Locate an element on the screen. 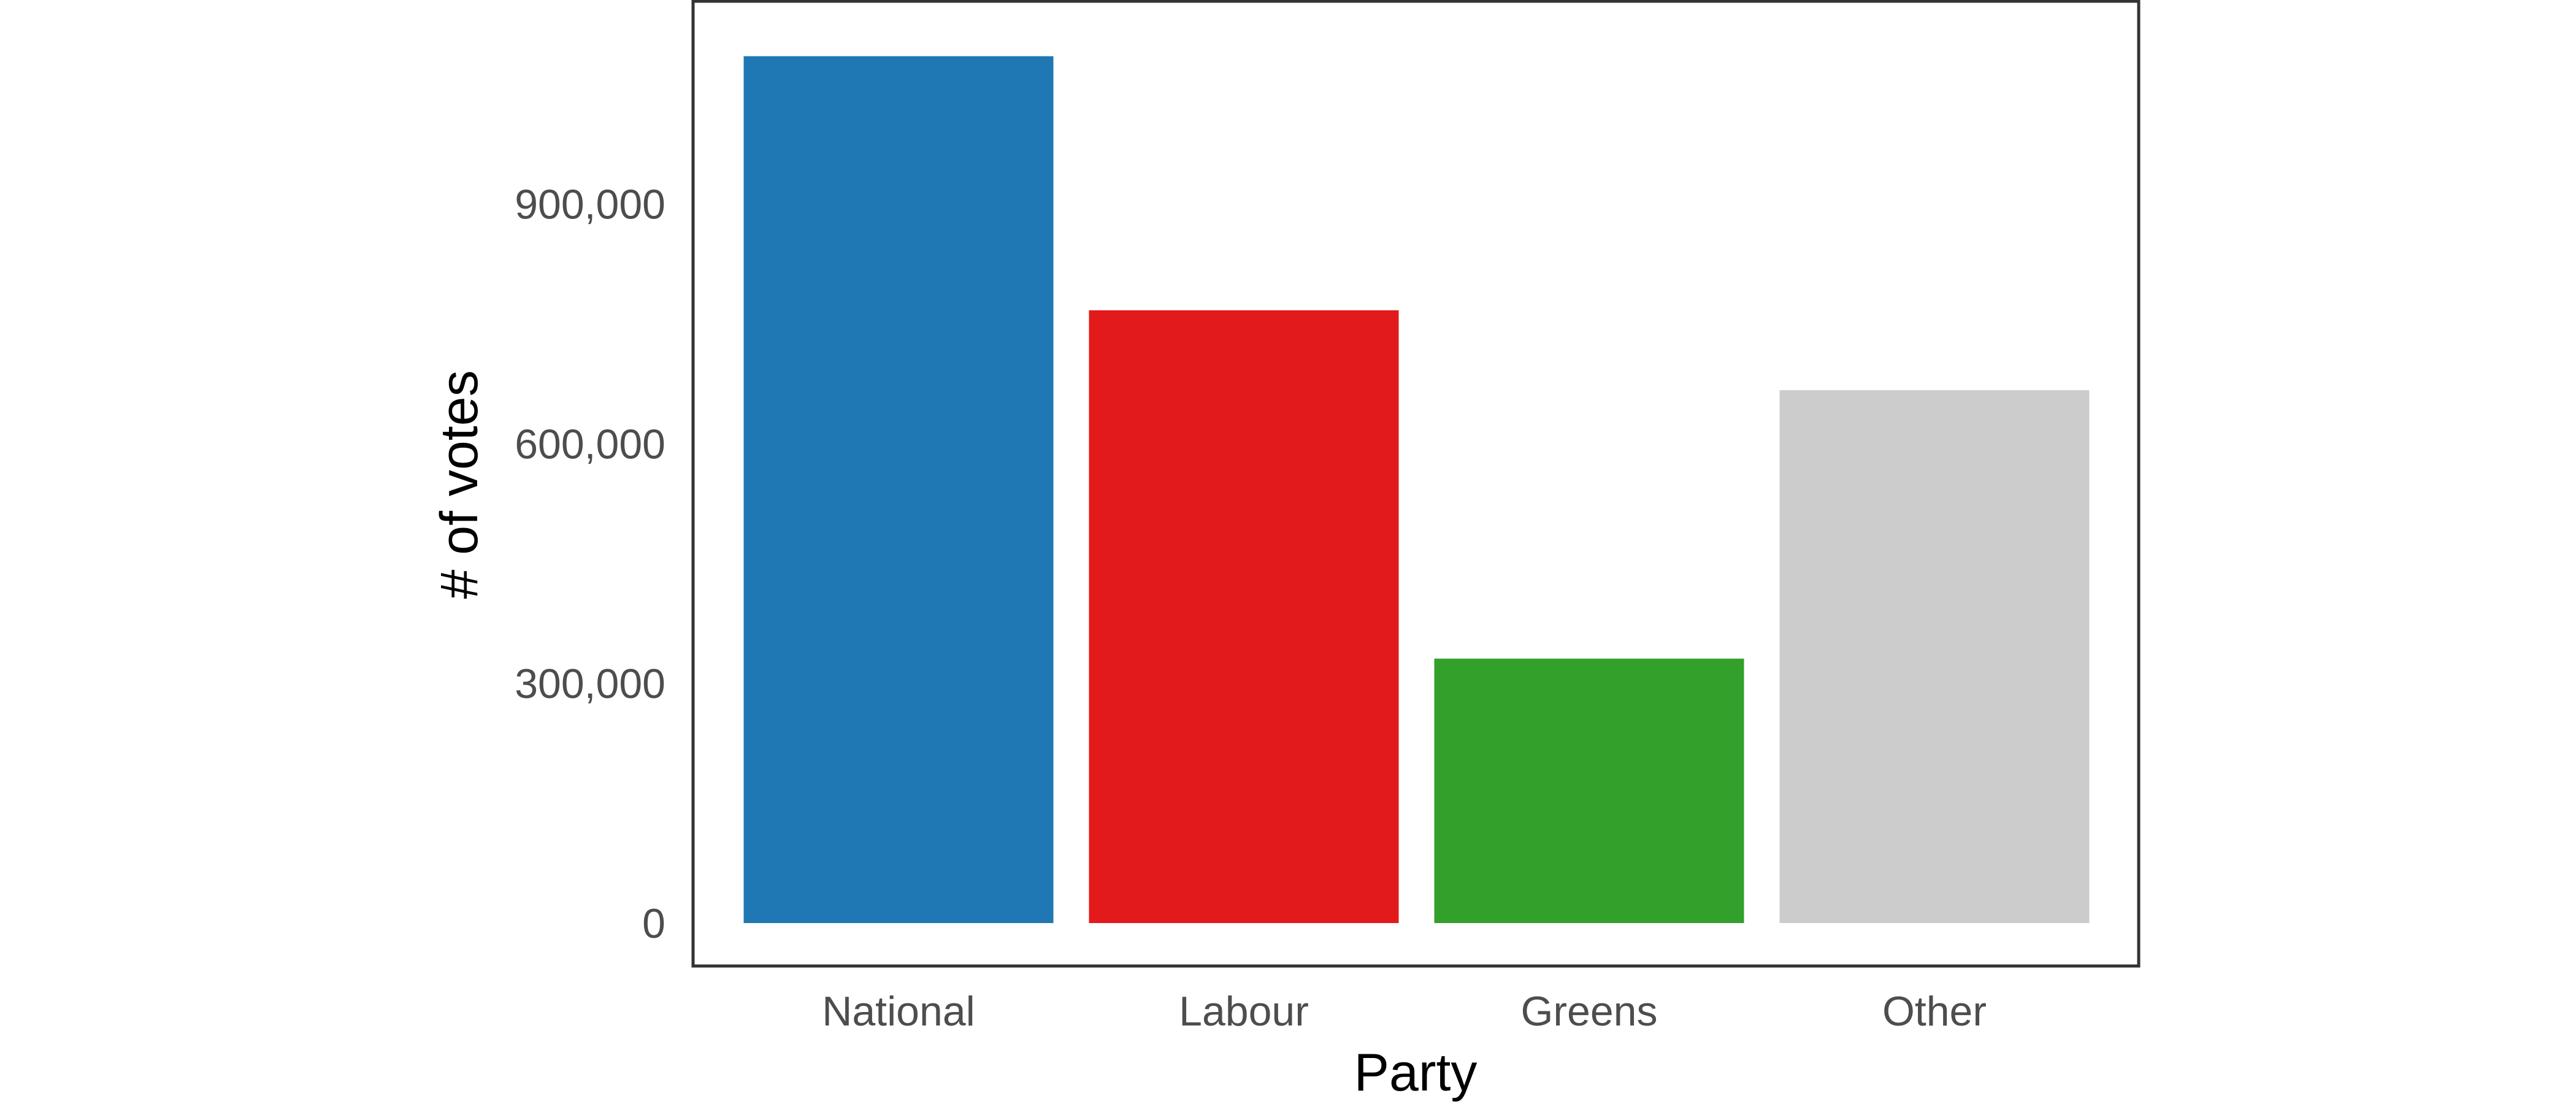 Image resolution: width=2576 pixels, height=1104 pixels. x-tick-label: Greens is located at coordinates (1589, 1011).